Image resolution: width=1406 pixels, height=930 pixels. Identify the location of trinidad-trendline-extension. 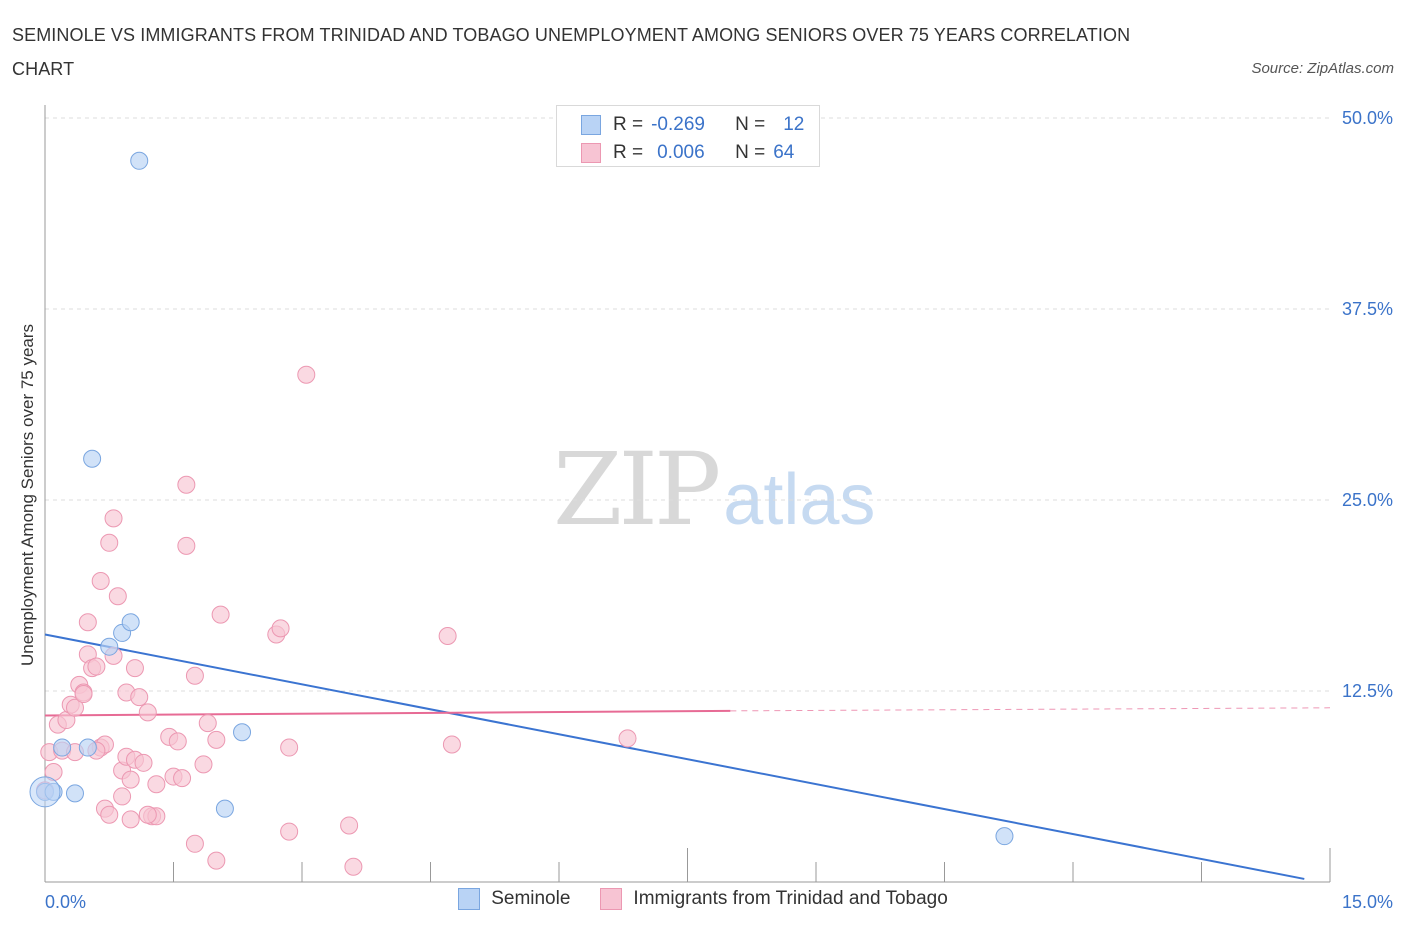
(1030, 709).